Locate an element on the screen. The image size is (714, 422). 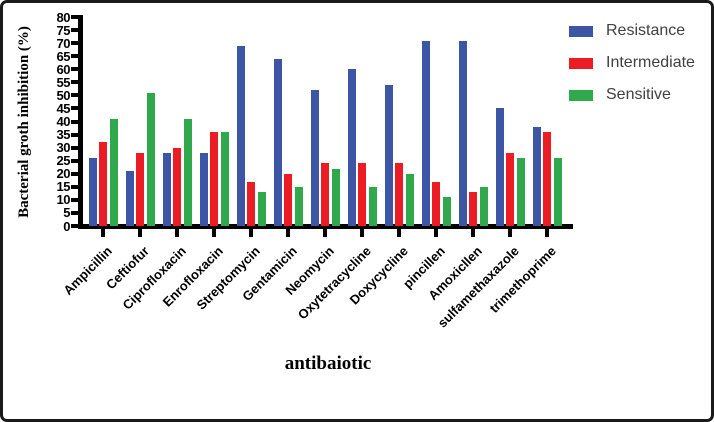
y-tick-label: 5 is located at coordinates (66, 213).